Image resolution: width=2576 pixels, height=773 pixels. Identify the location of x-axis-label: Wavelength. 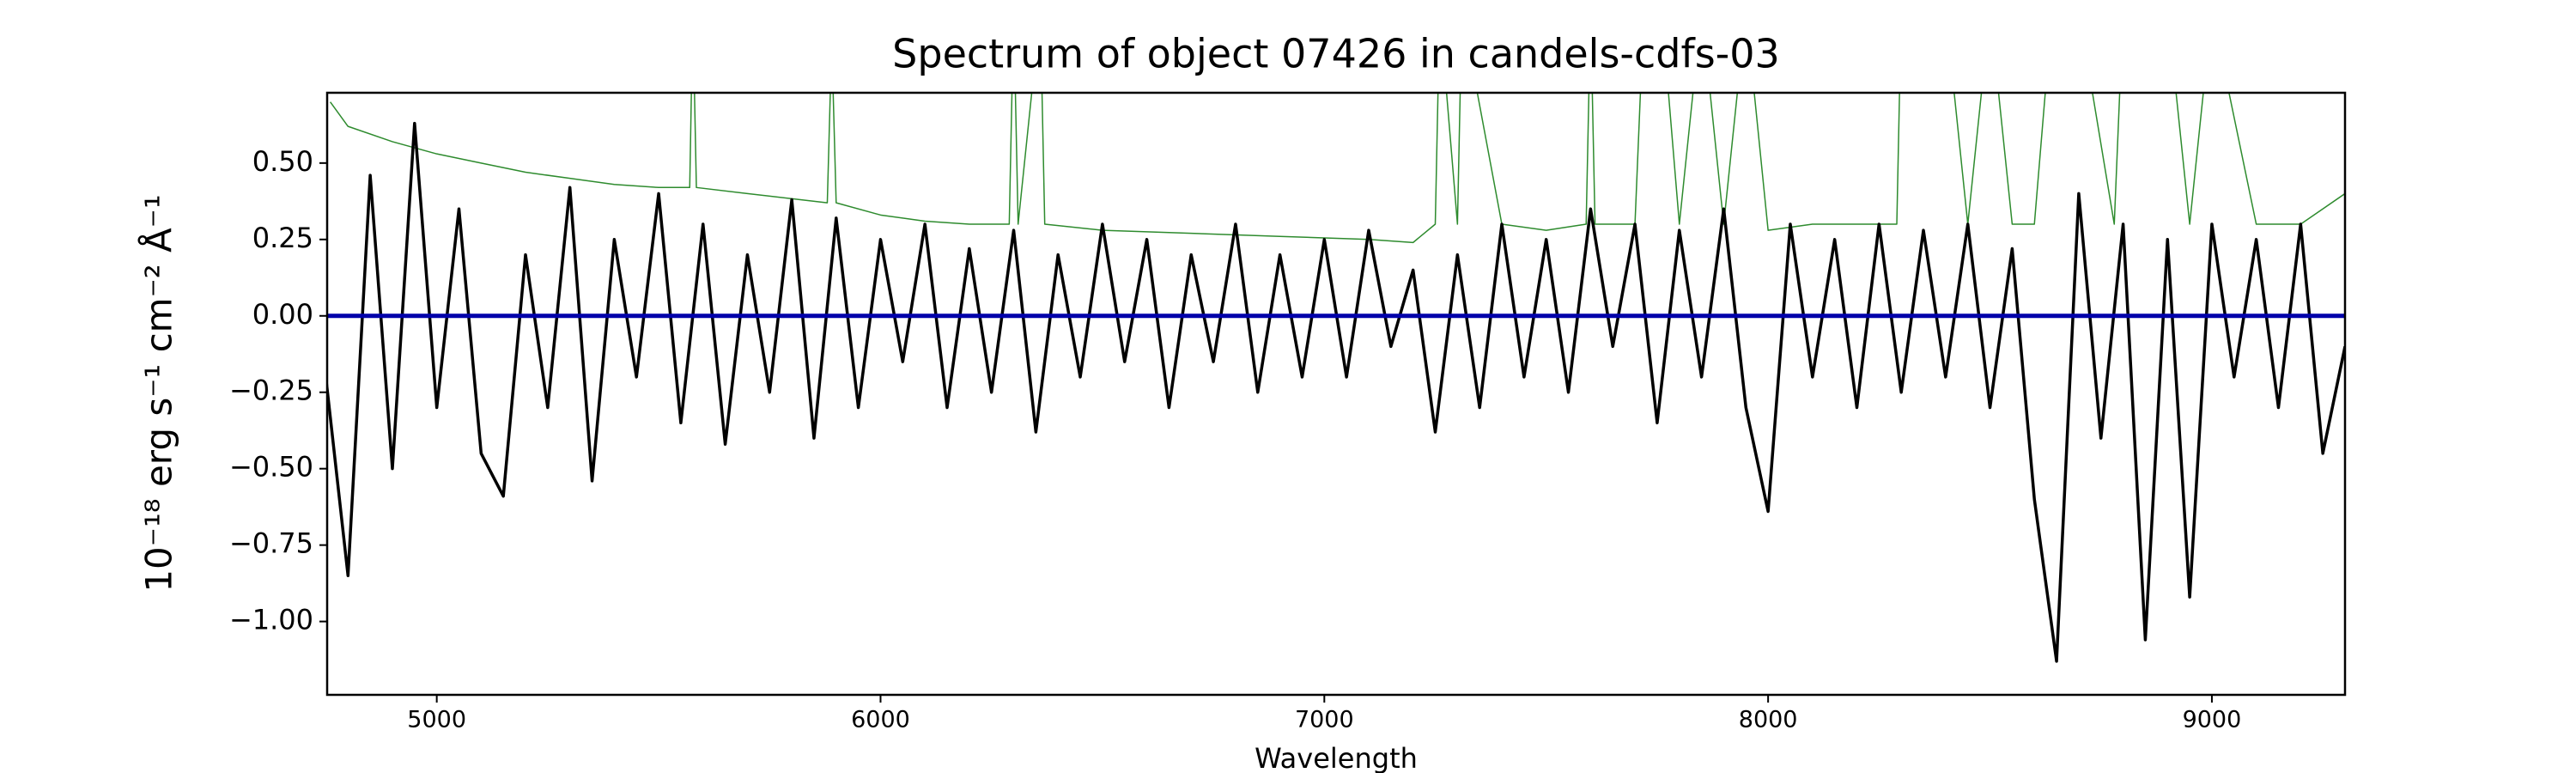
(1336, 757).